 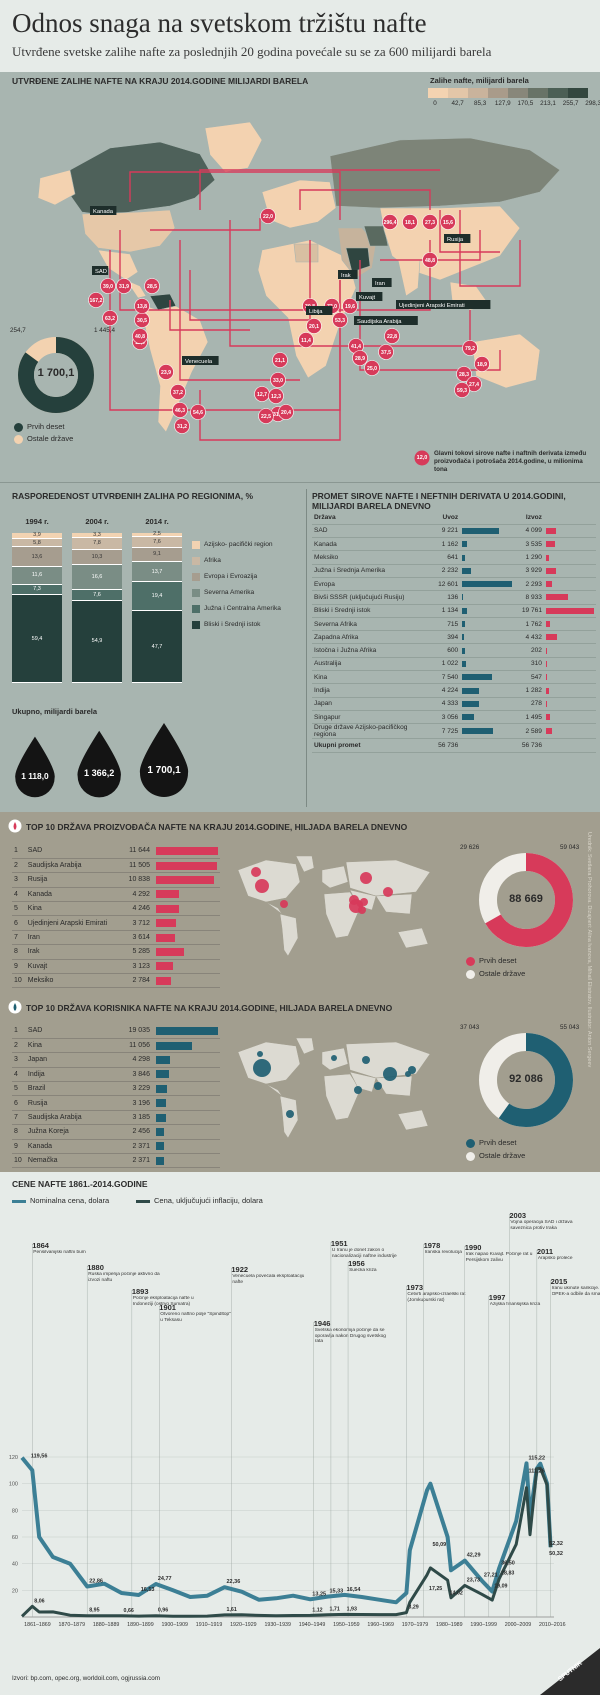 I want to click on flow-value: 33,0, so click(x=278, y=381).